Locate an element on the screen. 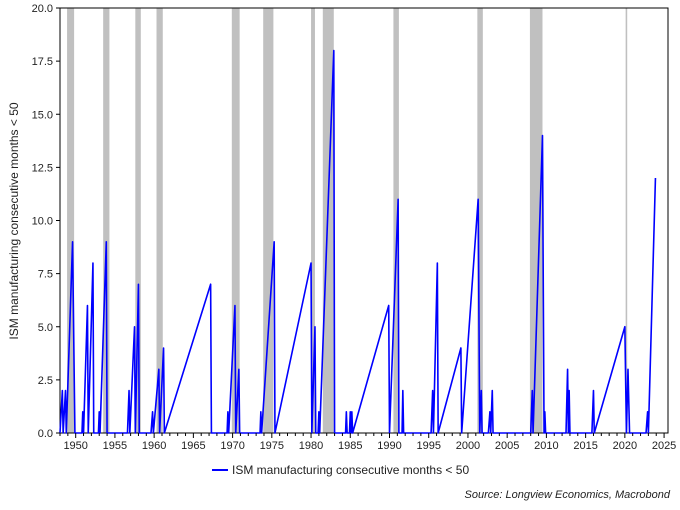 This screenshot has width=680, height=510. x-tick-label: 1975 is located at coordinates (272, 446).